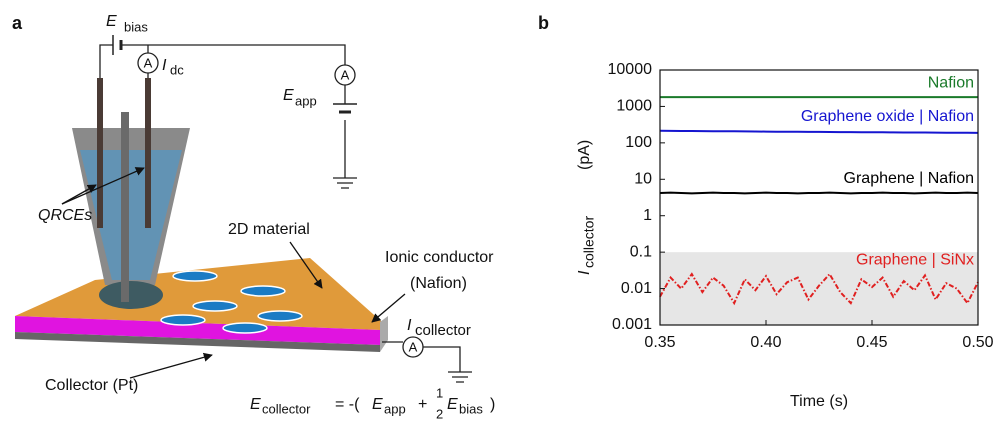  I want to click on eq-num: 1, so click(439, 392).